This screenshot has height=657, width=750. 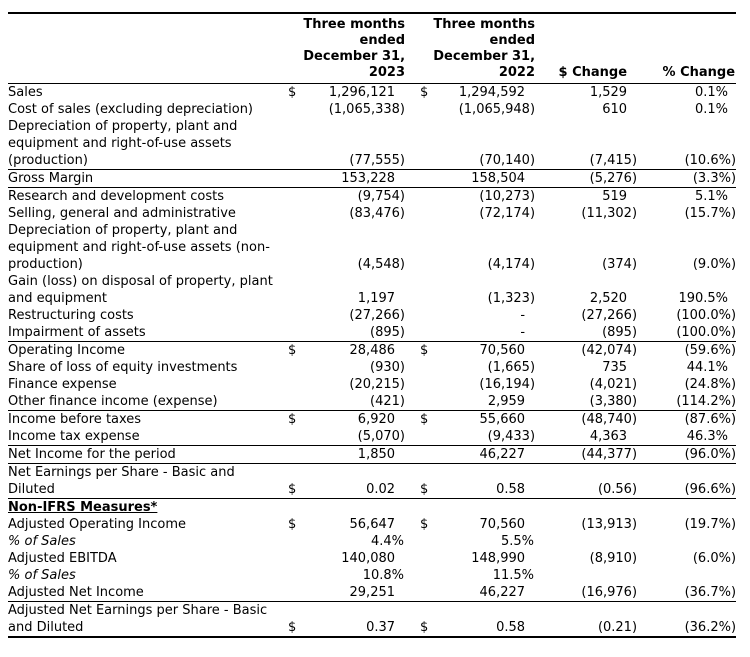 What do you see at coordinates (66, 350) in the screenshot?
I see `row-label: Operating Income` at bounding box center [66, 350].